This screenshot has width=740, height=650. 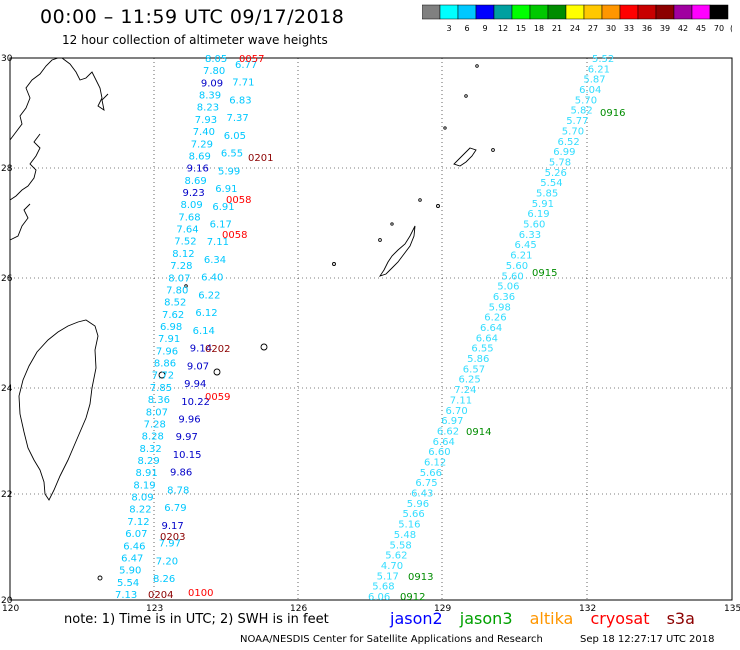 I want to click on scale-label: 3, so click(x=448, y=28).